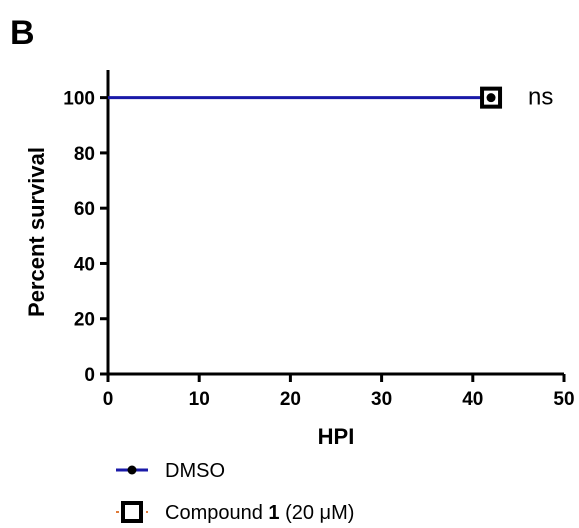  I want to click on legend-dmso-marker, so click(132, 470).